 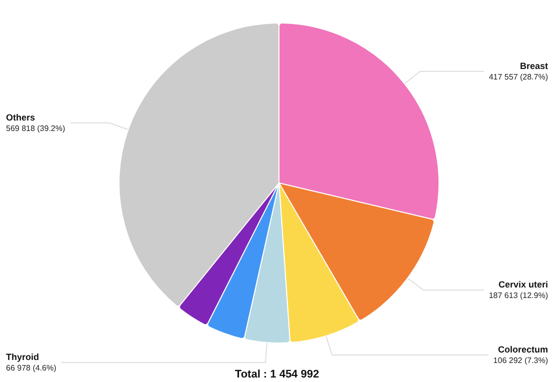 I want to click on data-label: 417 557 (28.7%), so click(x=518, y=77).